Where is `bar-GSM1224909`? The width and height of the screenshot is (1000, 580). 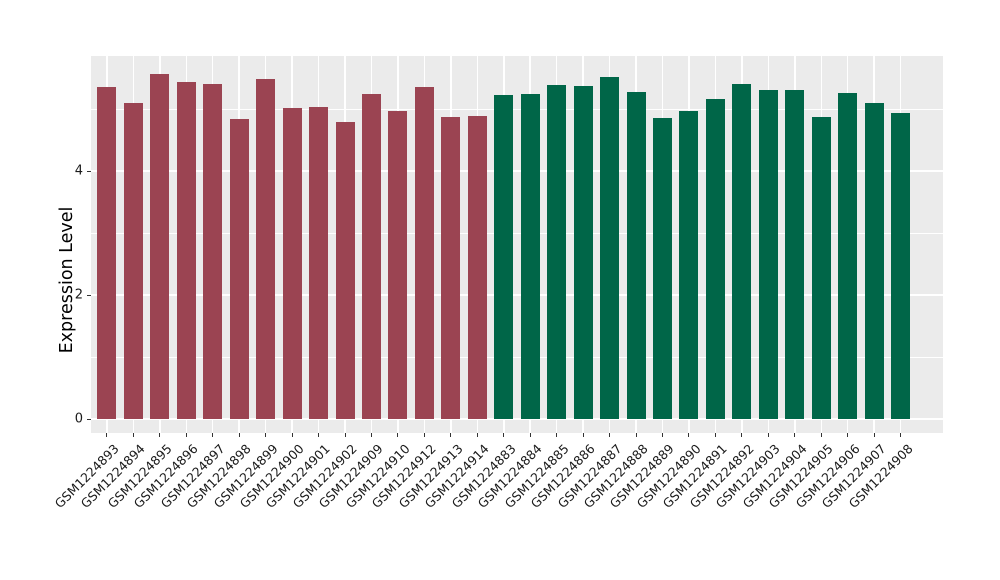
bar-GSM1224909 is located at coordinates (371, 256).